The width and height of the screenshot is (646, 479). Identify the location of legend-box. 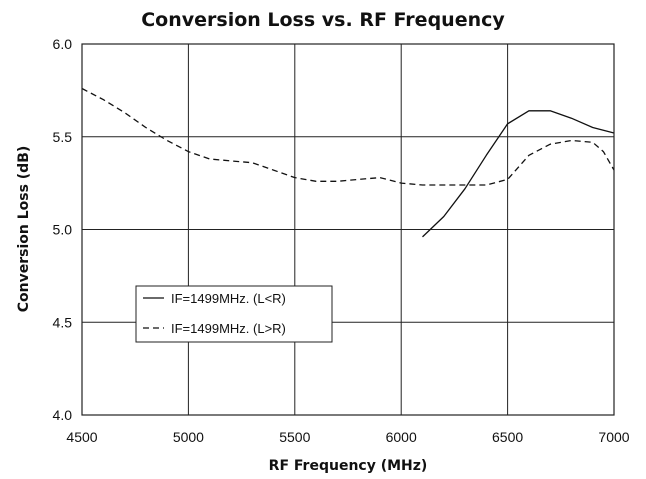
(234, 314).